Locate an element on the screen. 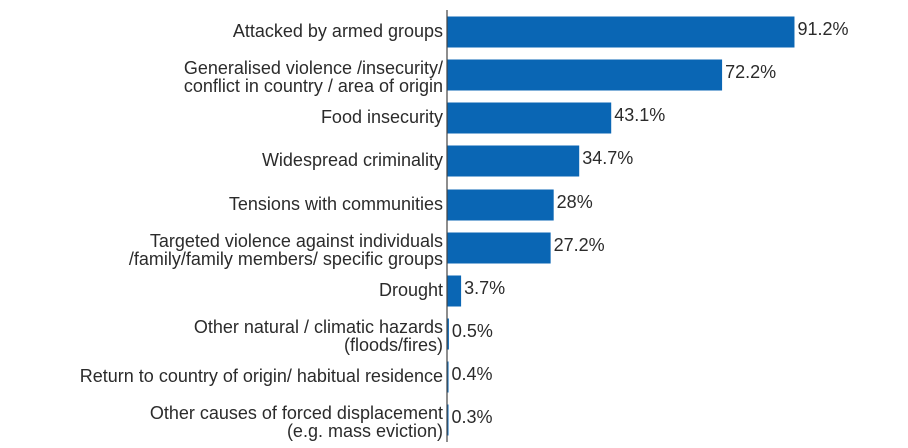 The width and height of the screenshot is (908, 448). category-label: Generalised violence /insecurity/ is located at coordinates (313, 68).